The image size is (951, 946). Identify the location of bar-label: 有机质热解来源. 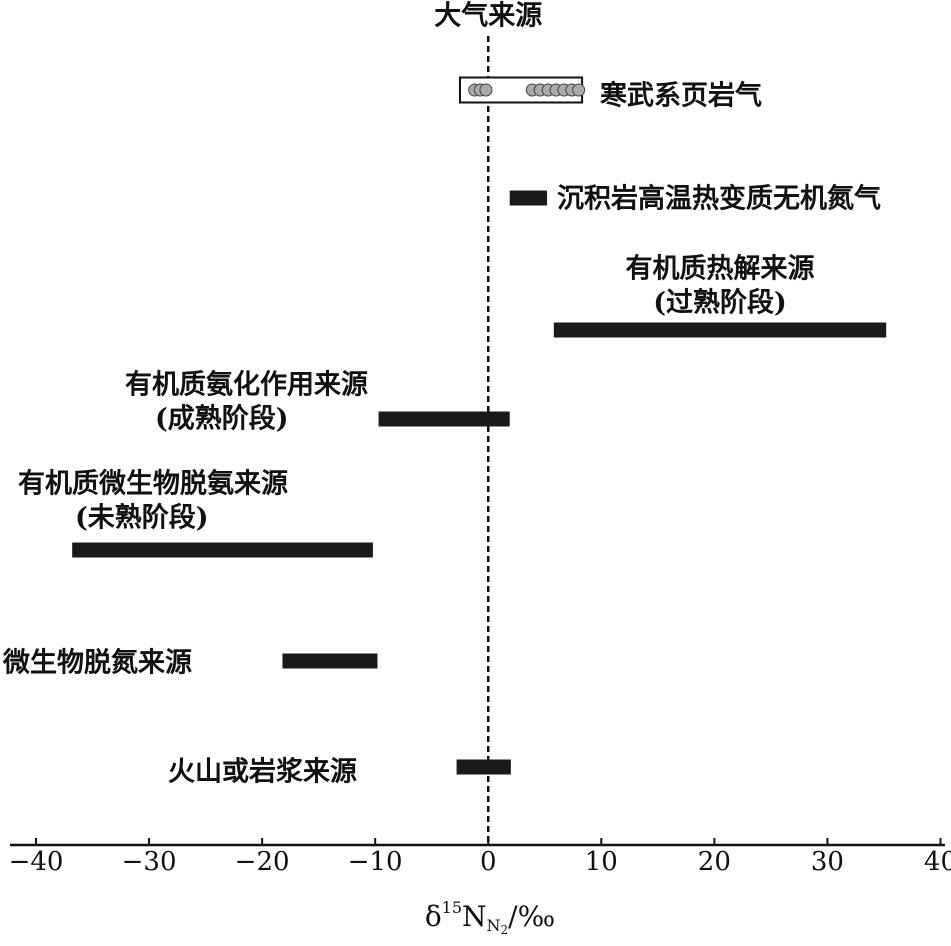
(720, 269).